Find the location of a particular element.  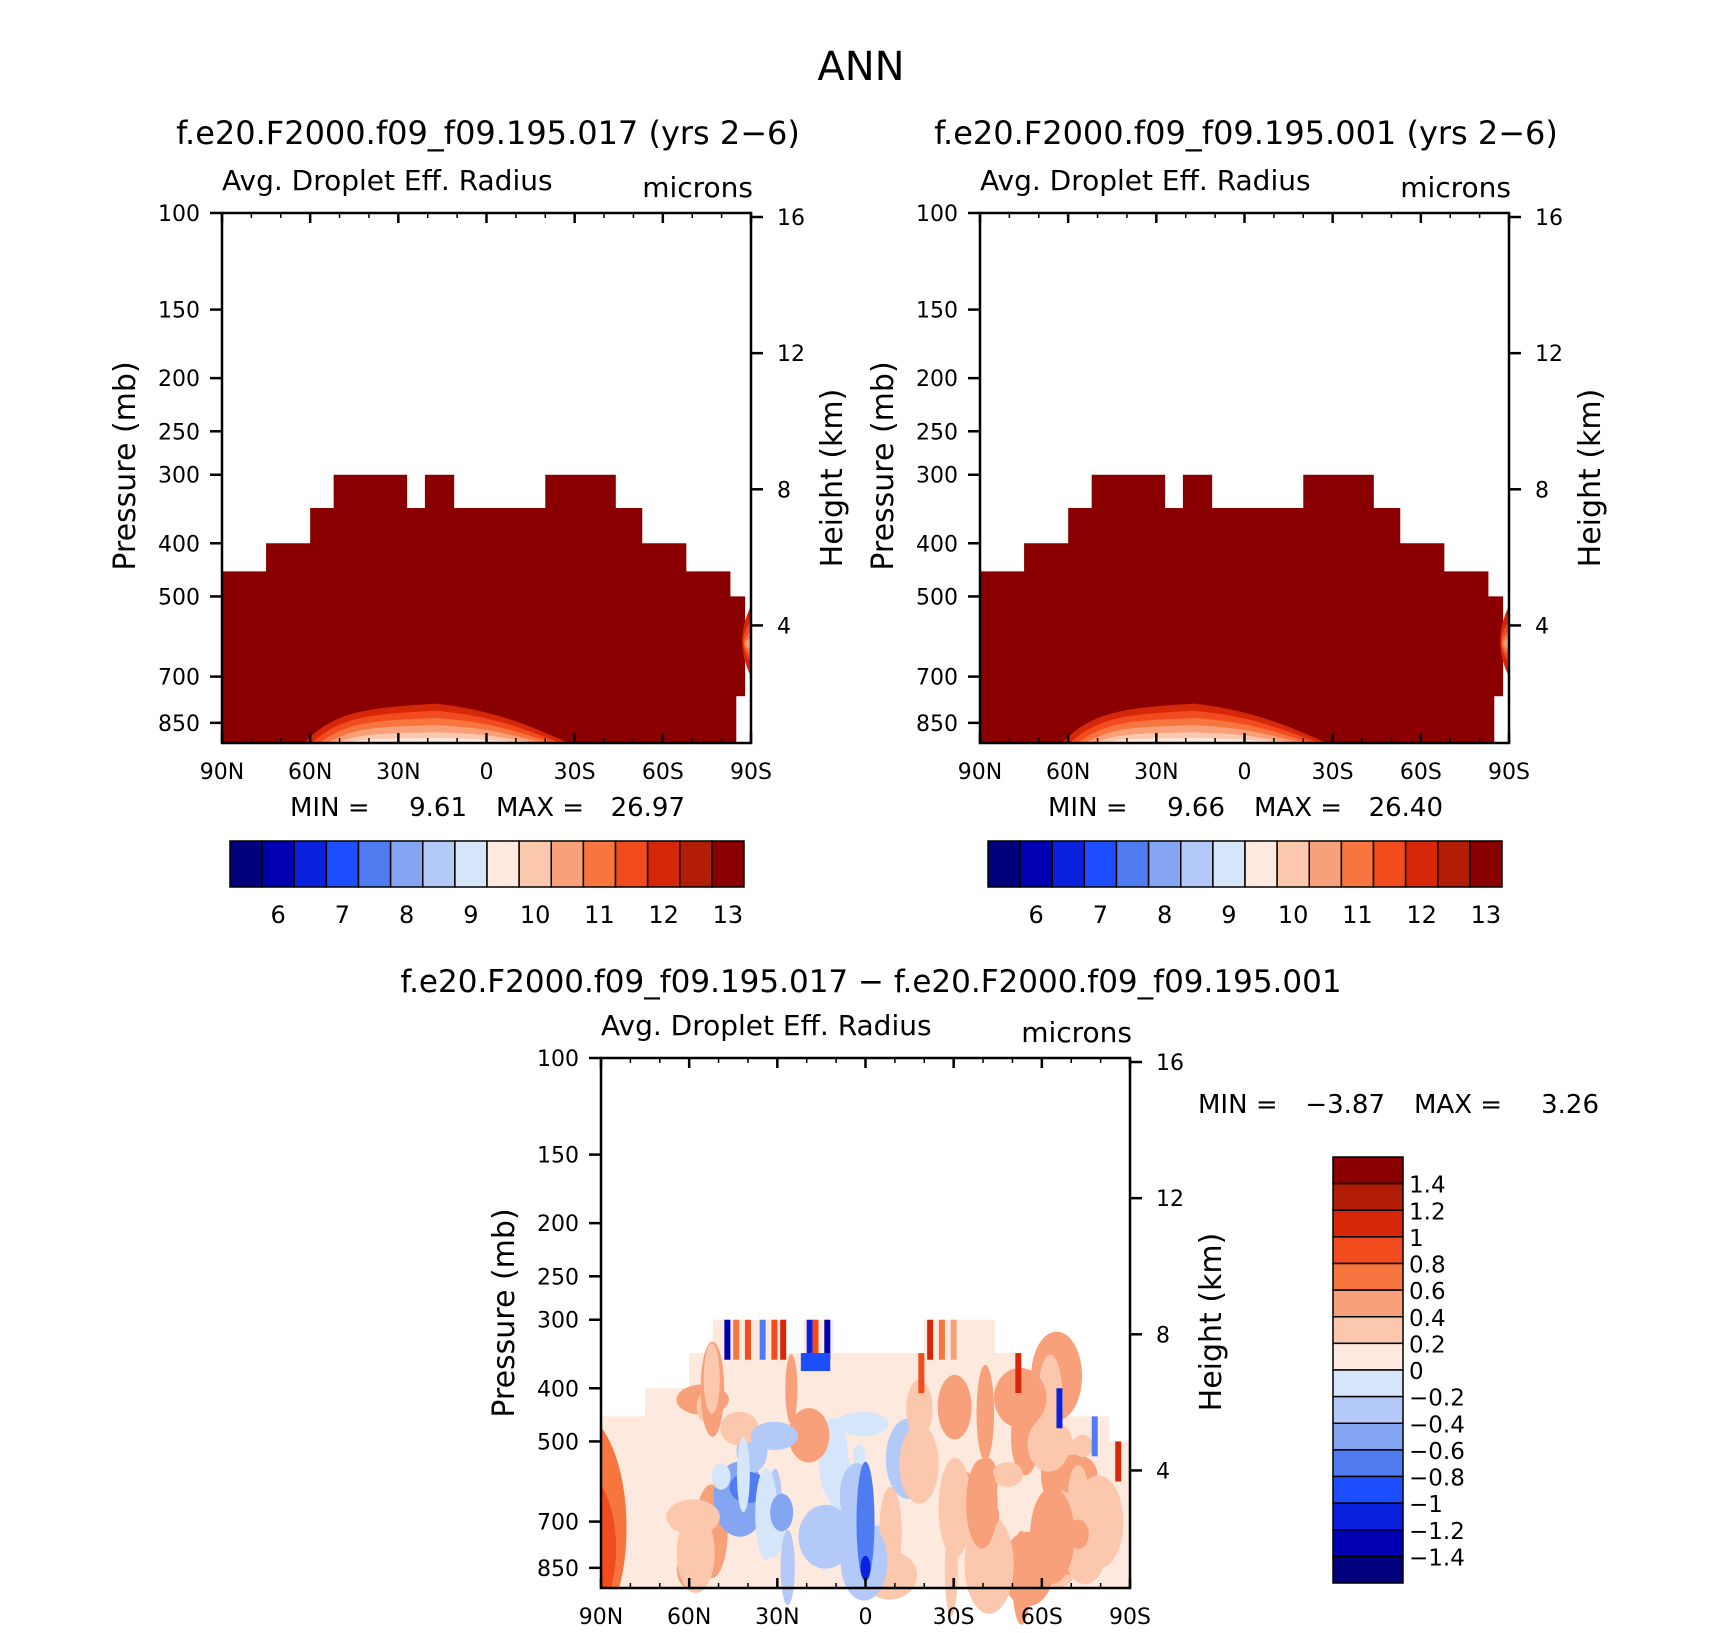

colorbar-label: 1 is located at coordinates (1416, 1239).